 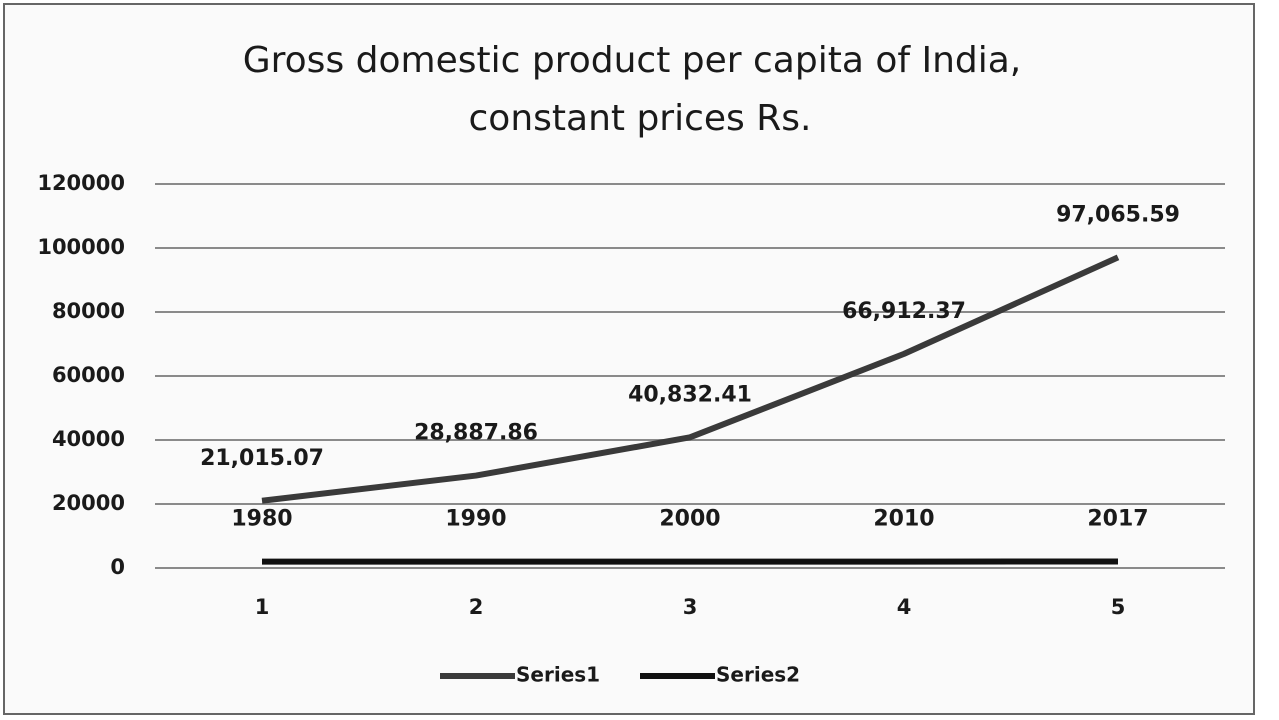 I want to click on x-tick-label: 5, so click(x=1118, y=607).